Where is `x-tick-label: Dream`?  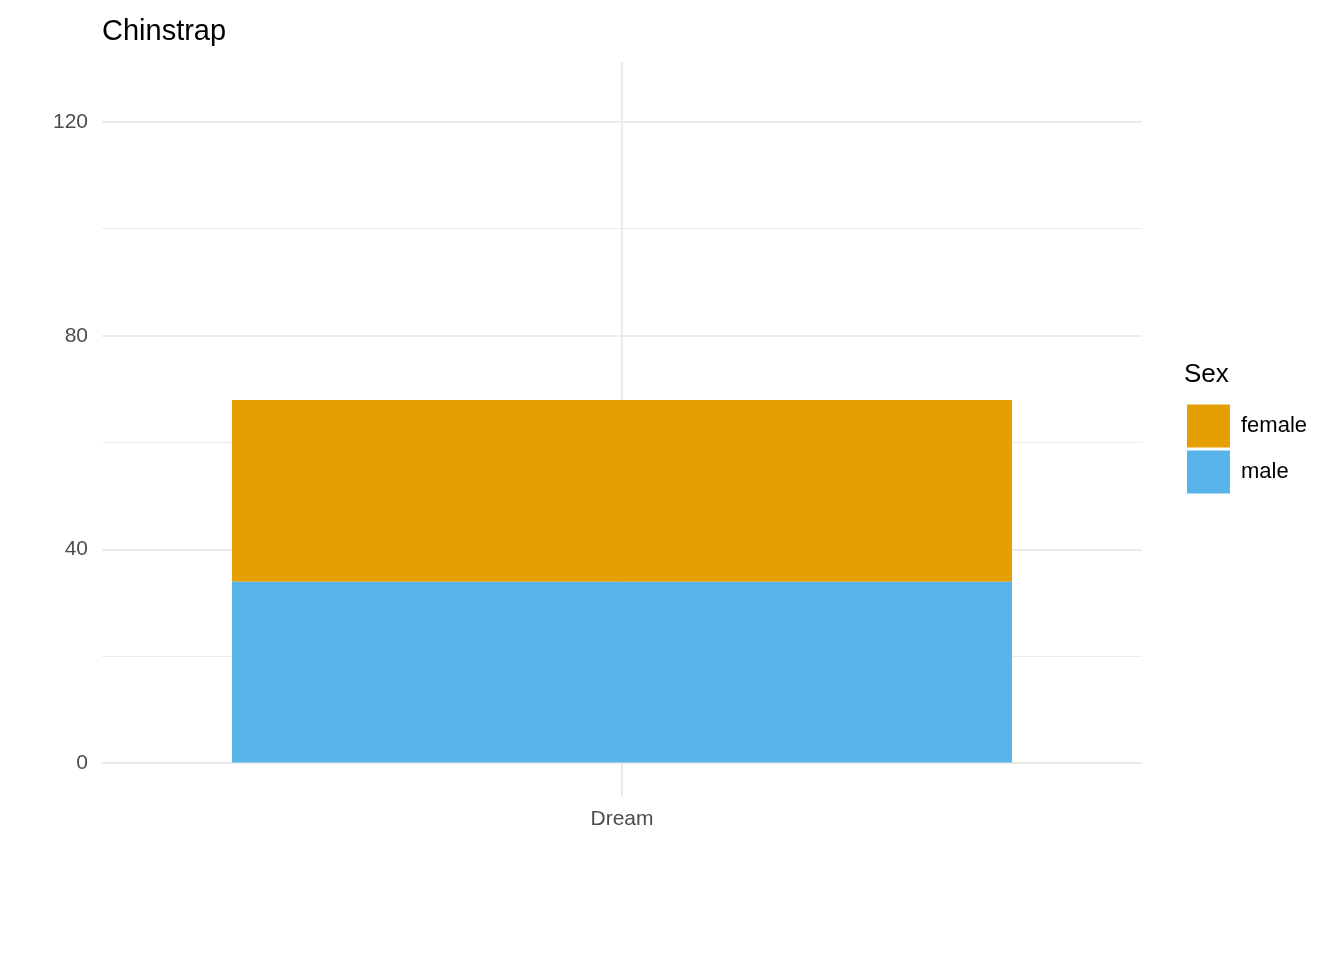 x-tick-label: Dream is located at coordinates (622, 818).